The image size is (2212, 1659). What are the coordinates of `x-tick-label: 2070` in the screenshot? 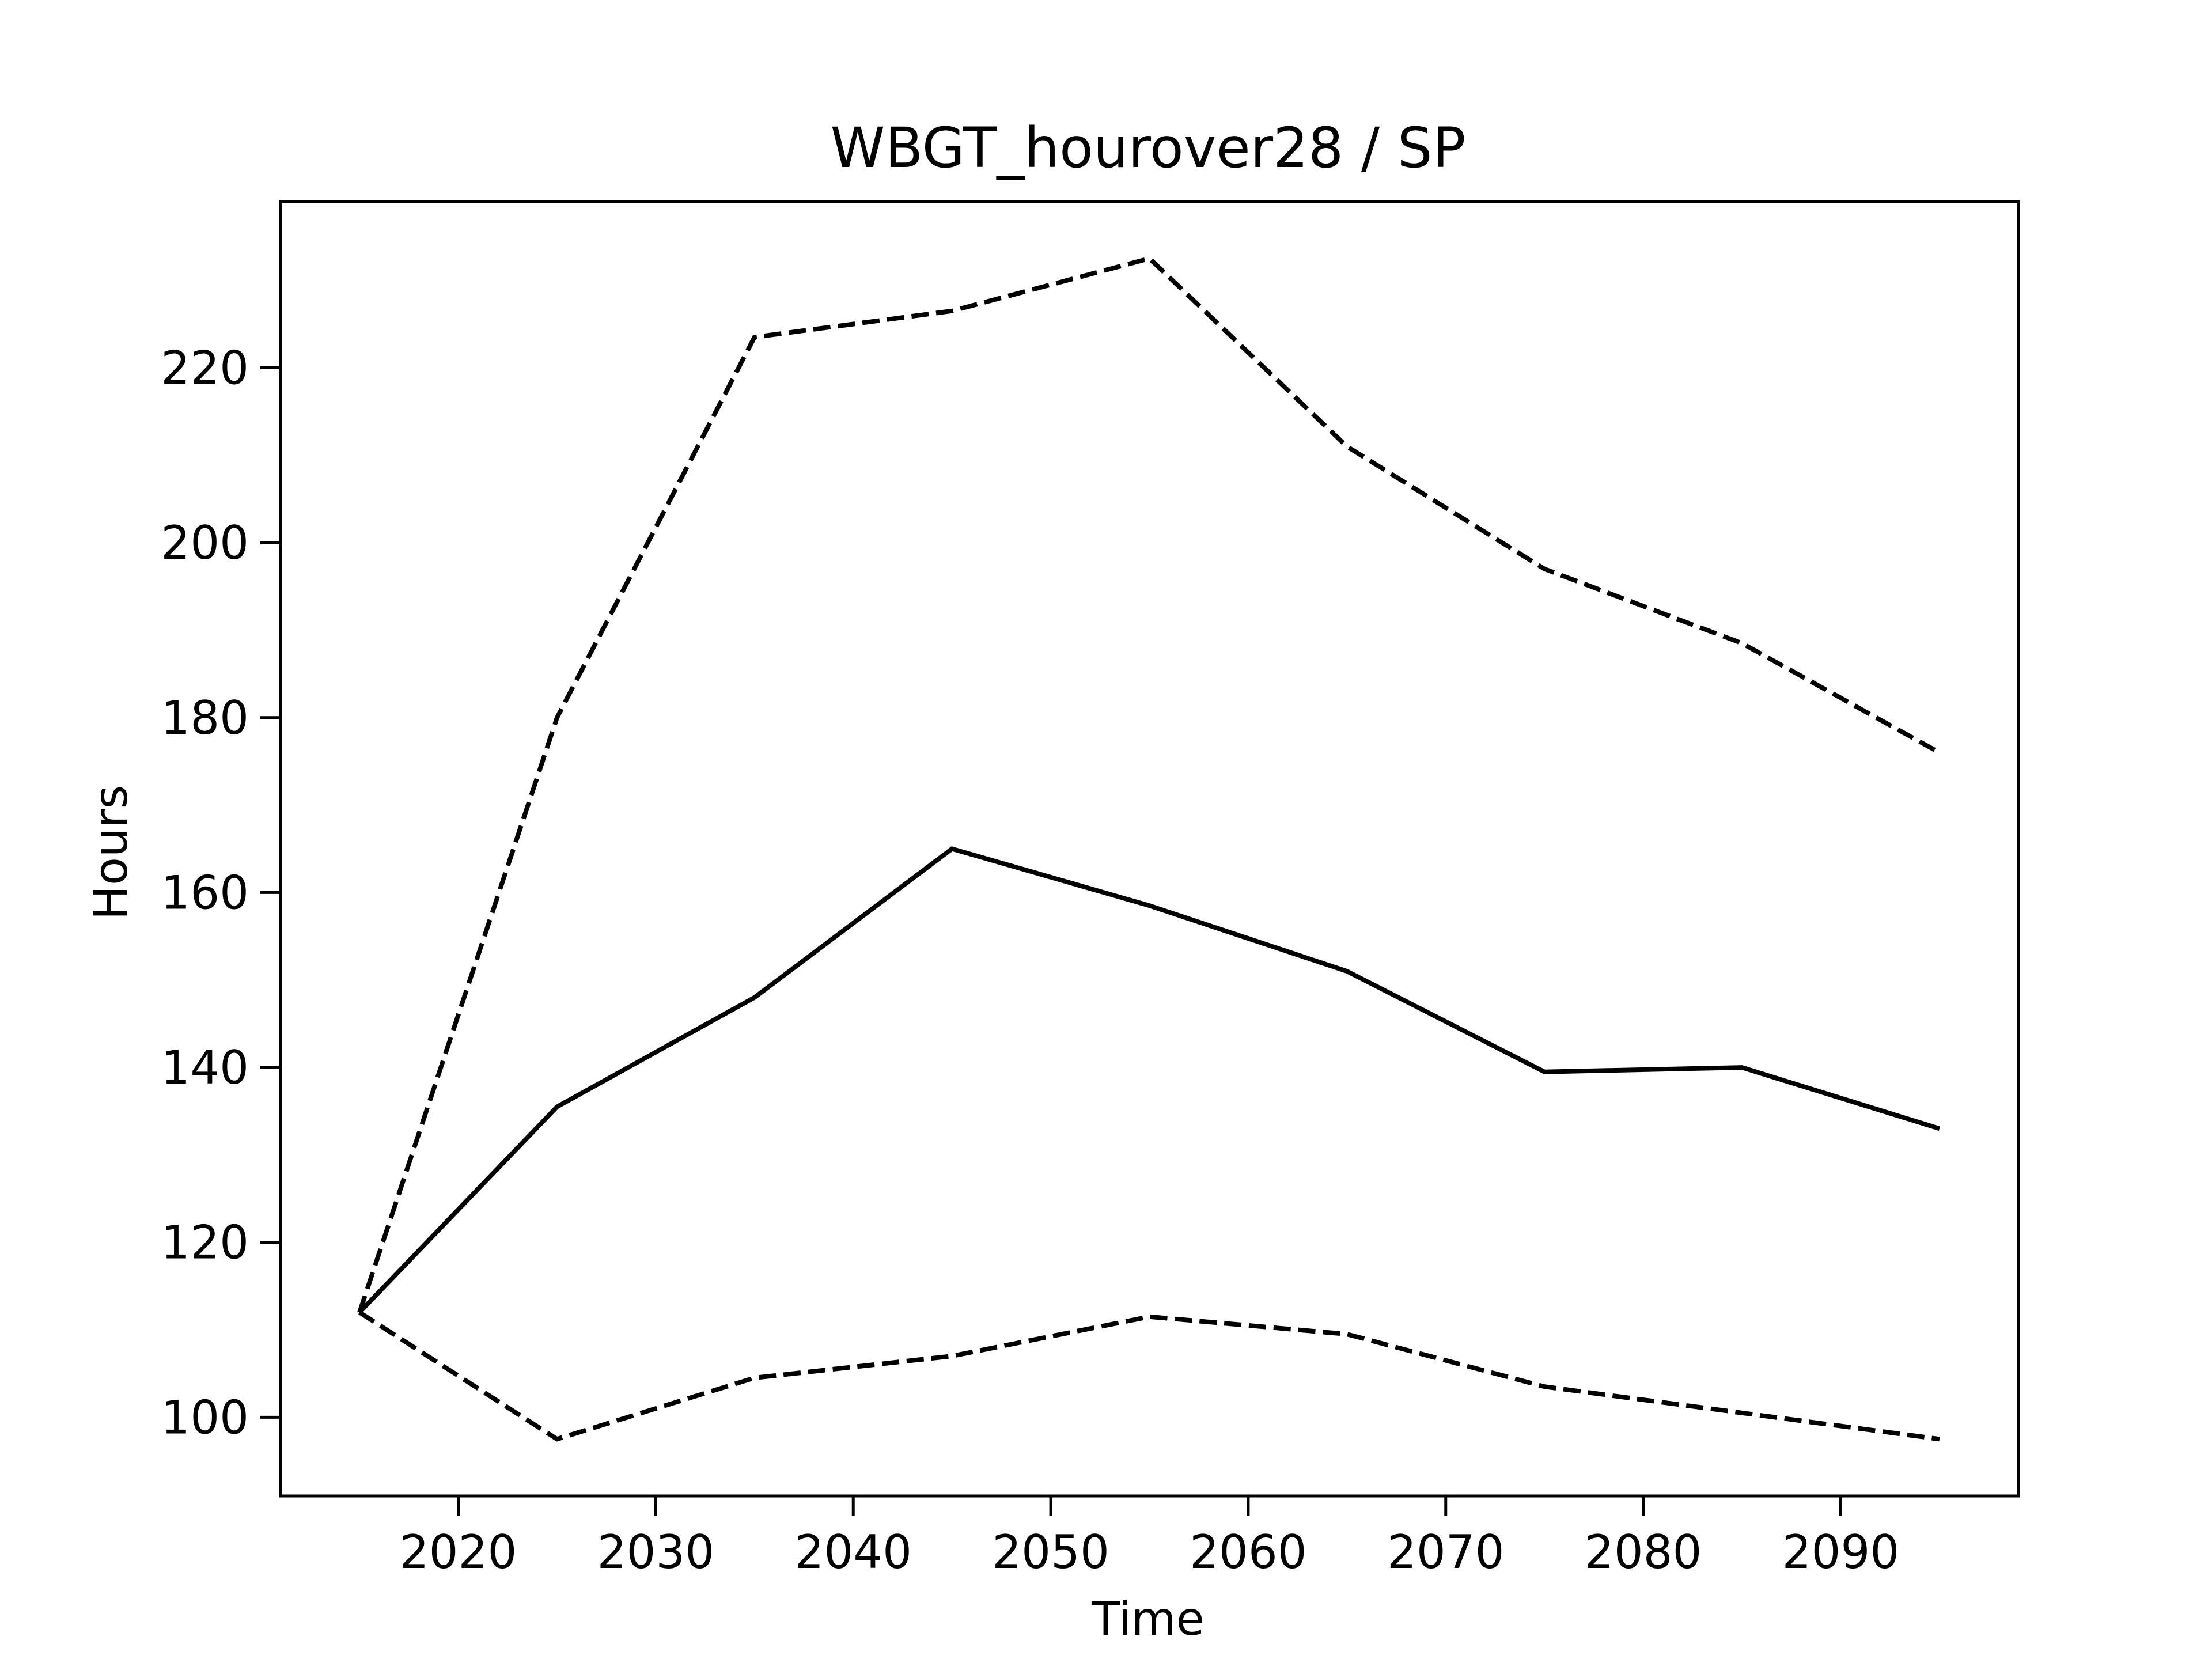 It's located at (1446, 1552).